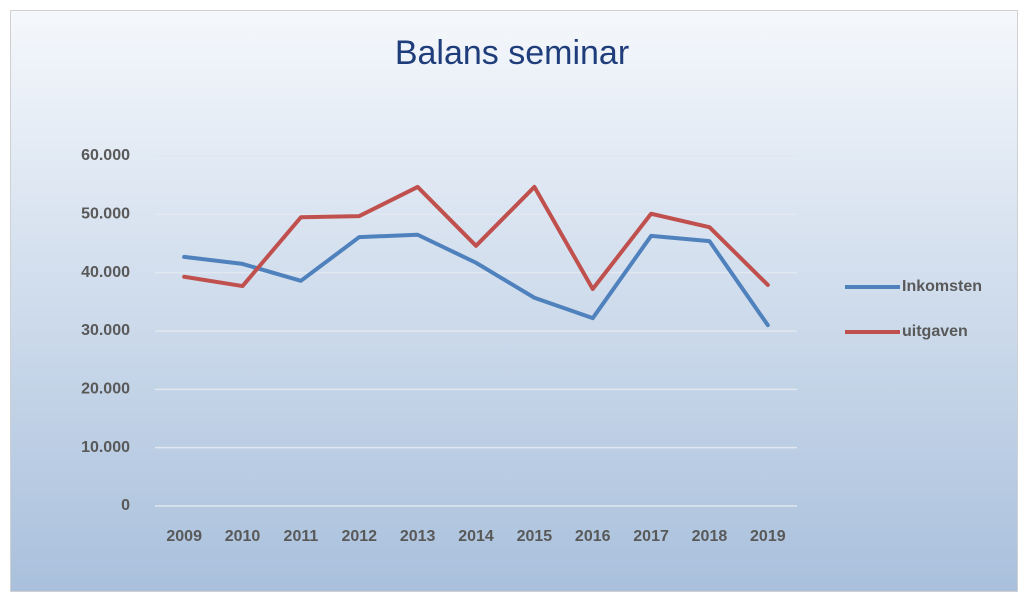  Describe the element at coordinates (768, 536) in the screenshot. I see `x-tick-label: 2019` at that location.